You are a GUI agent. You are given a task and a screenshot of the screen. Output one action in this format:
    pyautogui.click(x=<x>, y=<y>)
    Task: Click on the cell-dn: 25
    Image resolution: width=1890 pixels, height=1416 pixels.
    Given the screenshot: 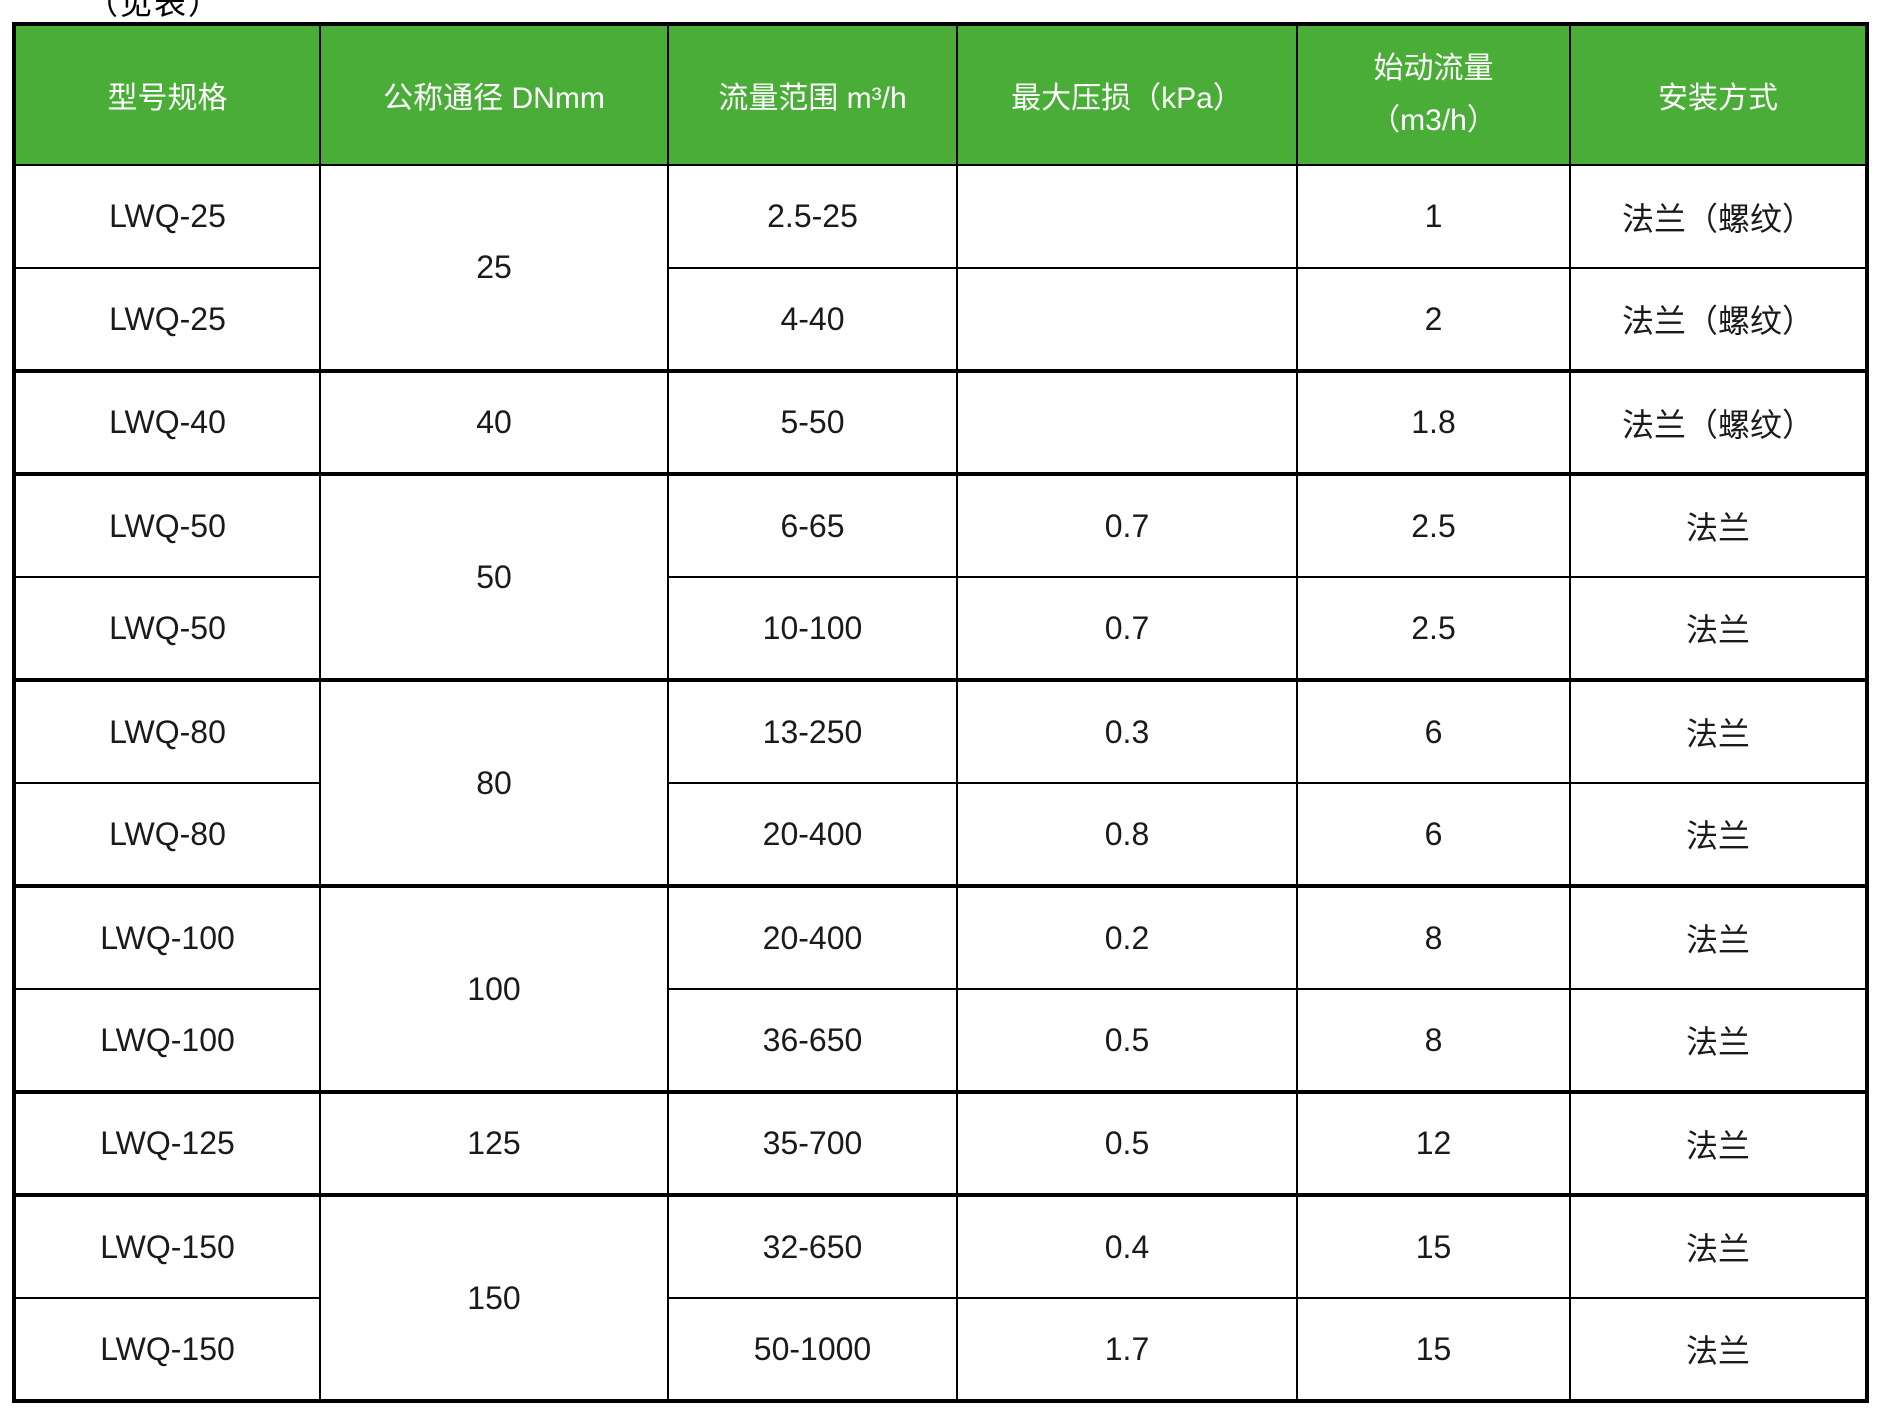 What is the action you would take?
    pyautogui.click(x=494, y=268)
    